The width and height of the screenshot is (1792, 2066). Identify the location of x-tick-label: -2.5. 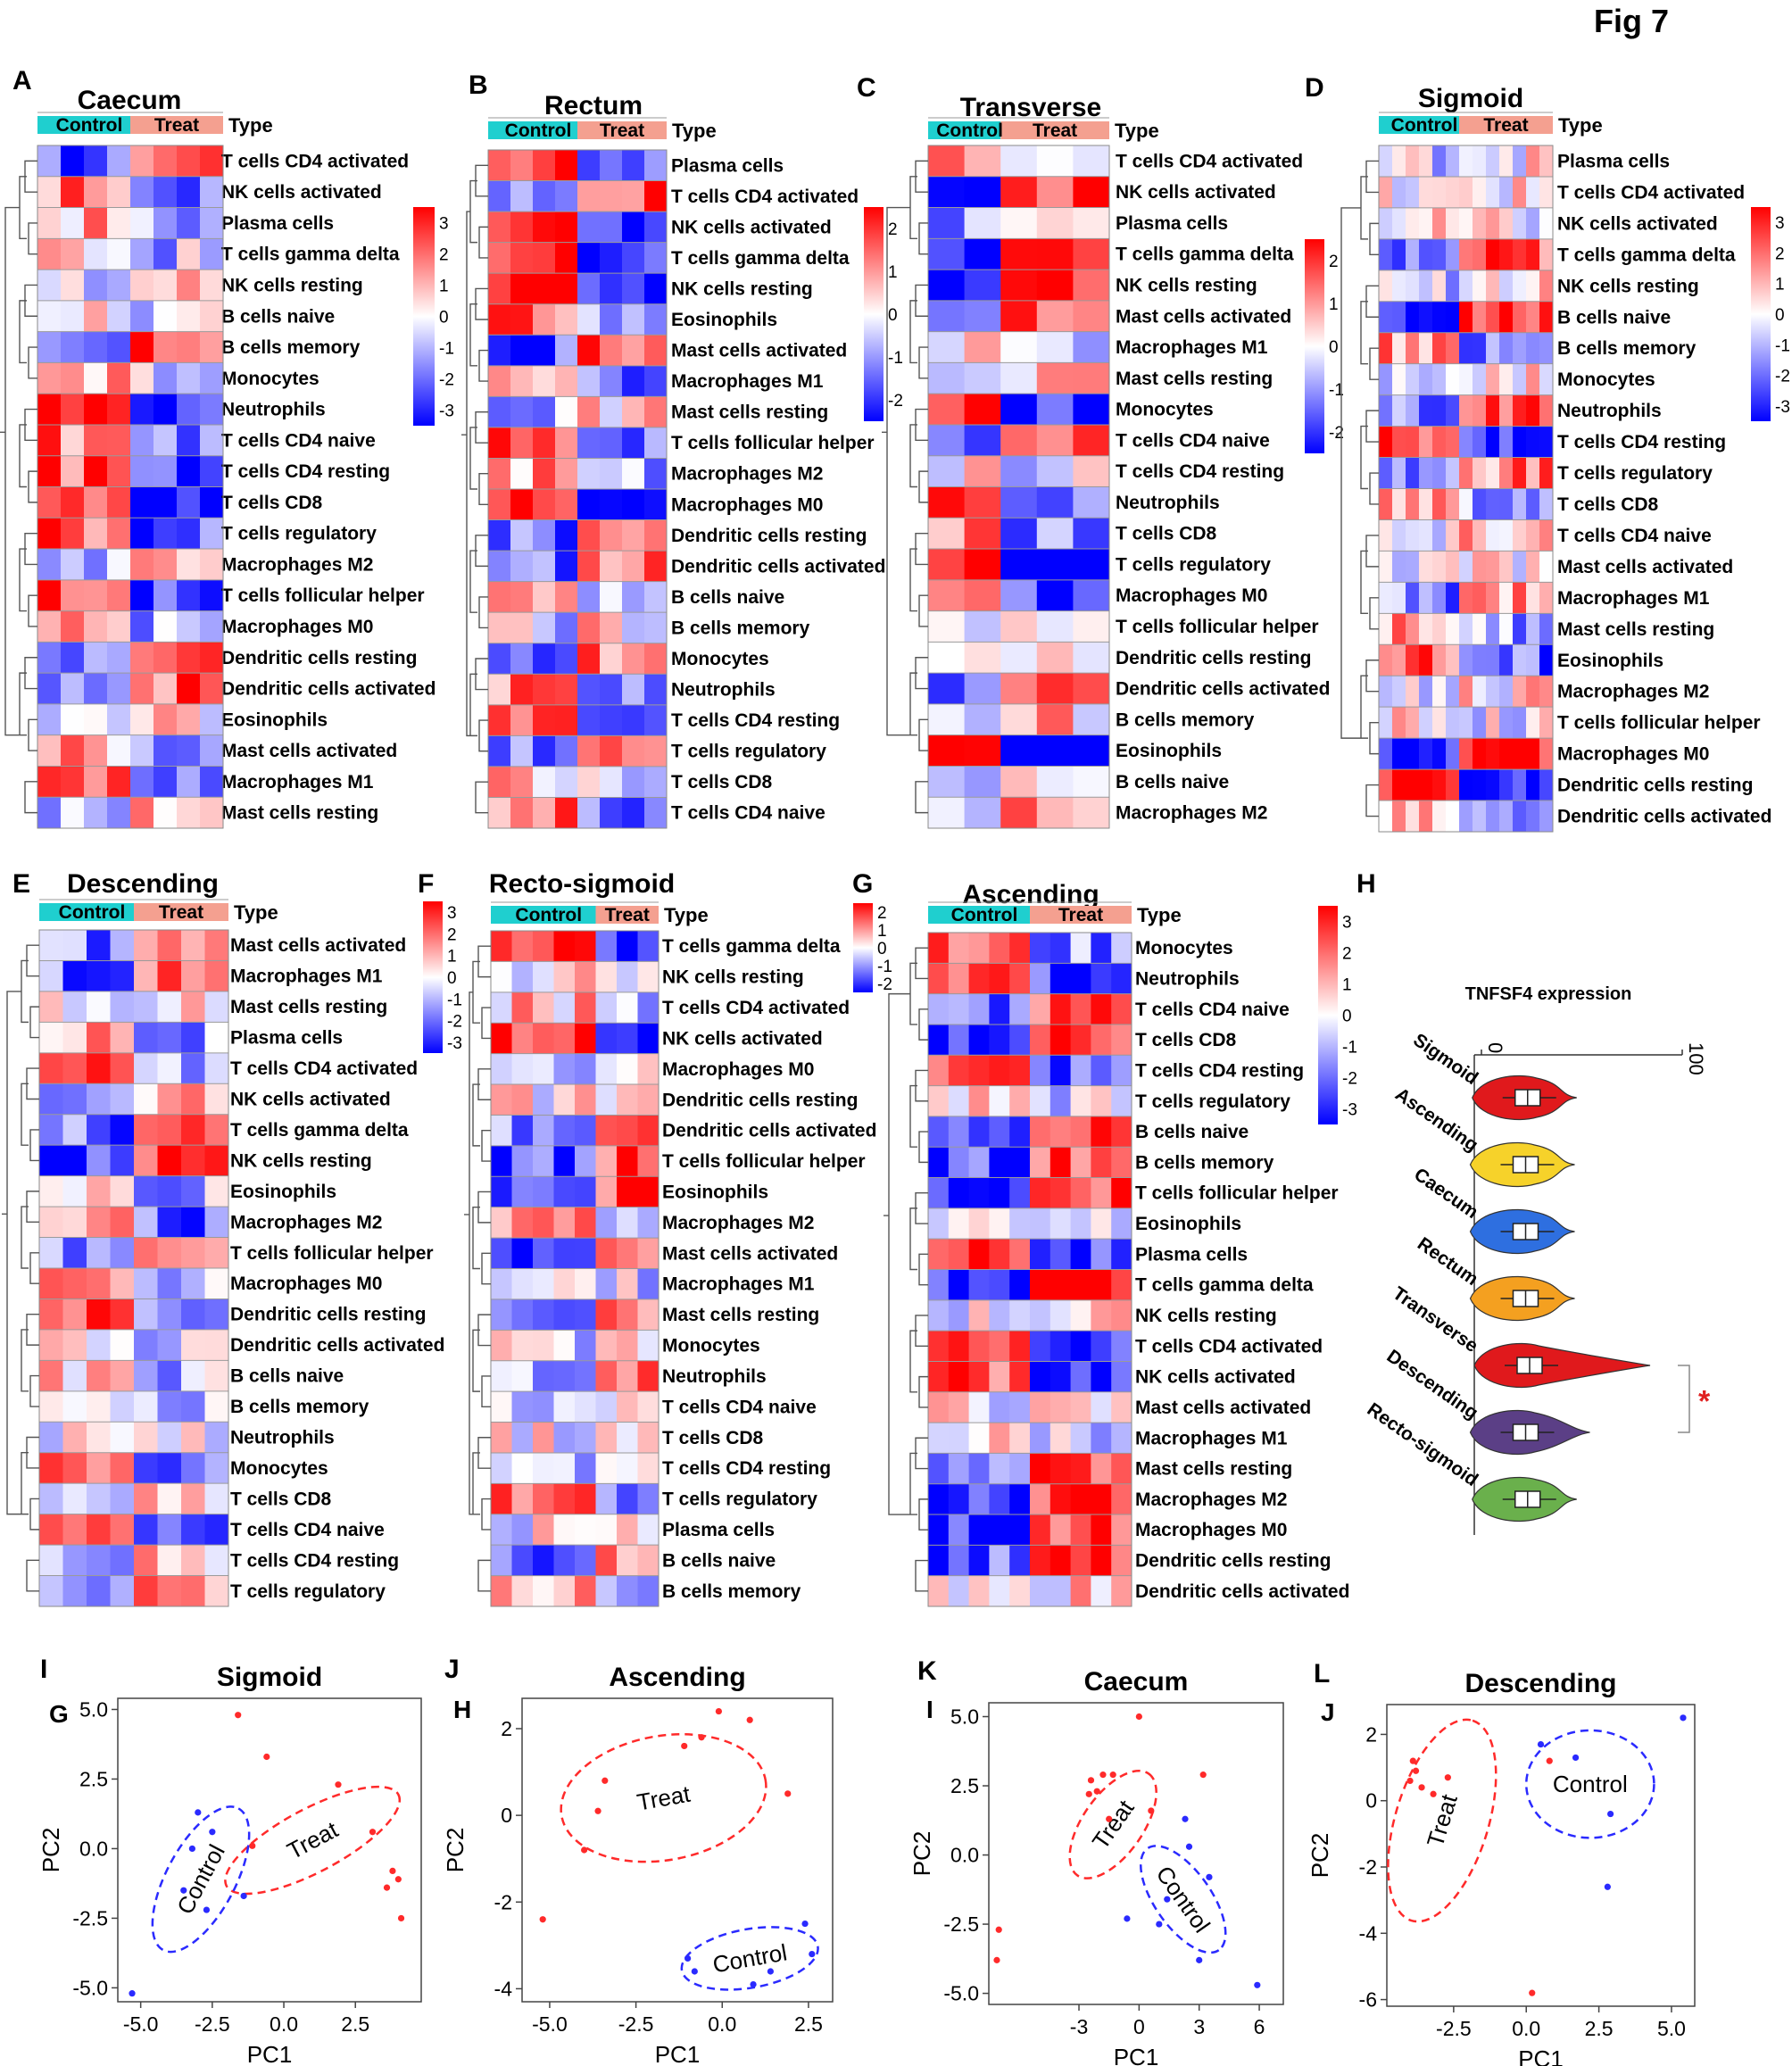
(636, 2024).